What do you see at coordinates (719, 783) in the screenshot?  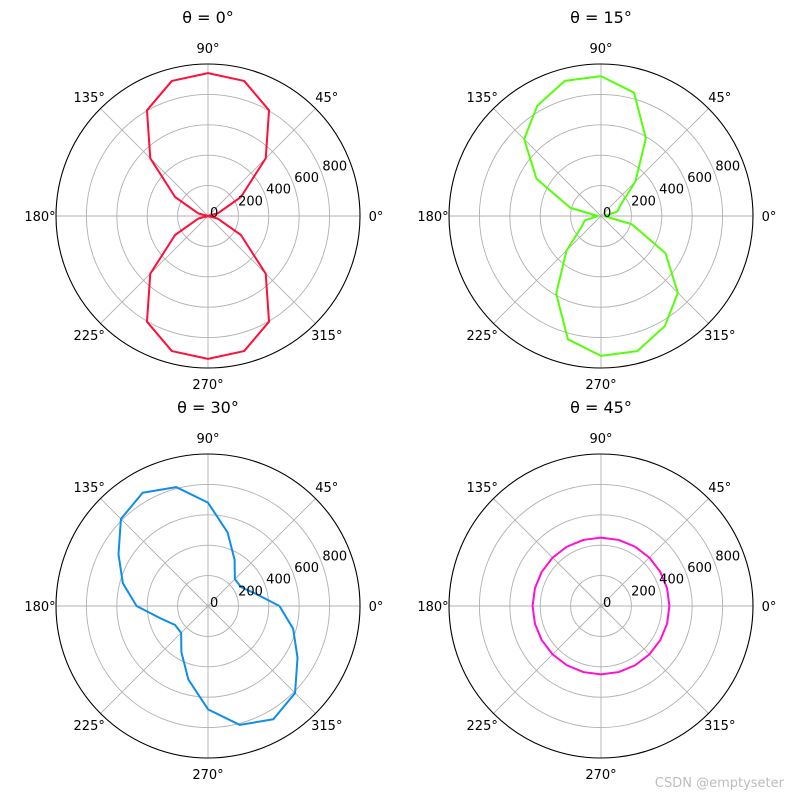 I see `watermark: CSDN @emptyseter` at bounding box center [719, 783].